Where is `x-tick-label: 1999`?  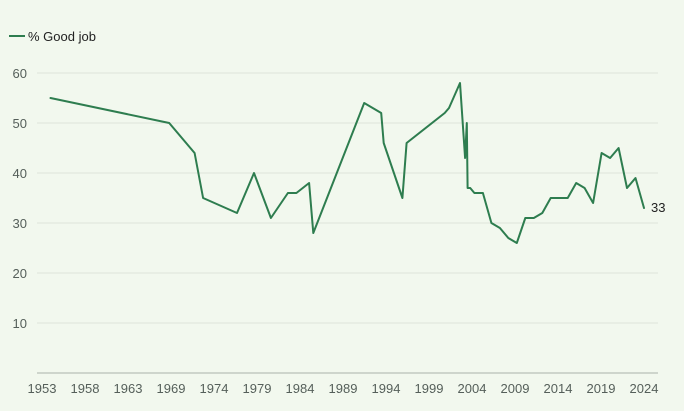
x-tick-label: 1999 is located at coordinates (429, 388).